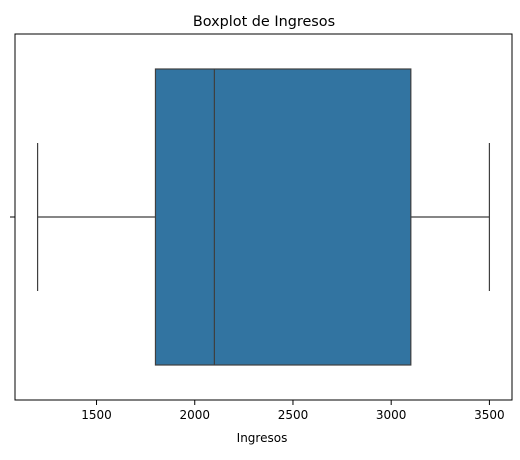 The width and height of the screenshot is (520, 460). I want to click on x-tick-label: 2500, so click(293, 415).